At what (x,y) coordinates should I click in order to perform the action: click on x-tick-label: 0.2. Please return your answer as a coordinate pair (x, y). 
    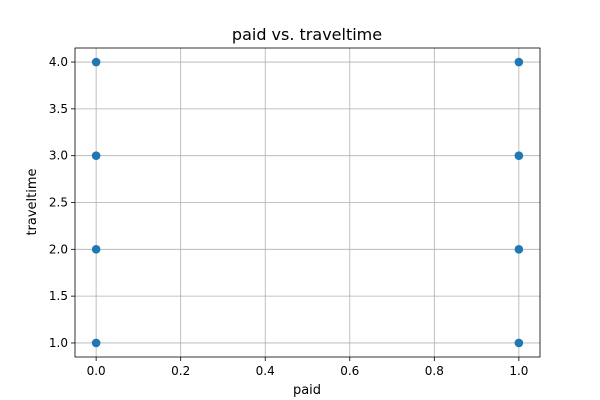
    Looking at the image, I should click on (180, 371).